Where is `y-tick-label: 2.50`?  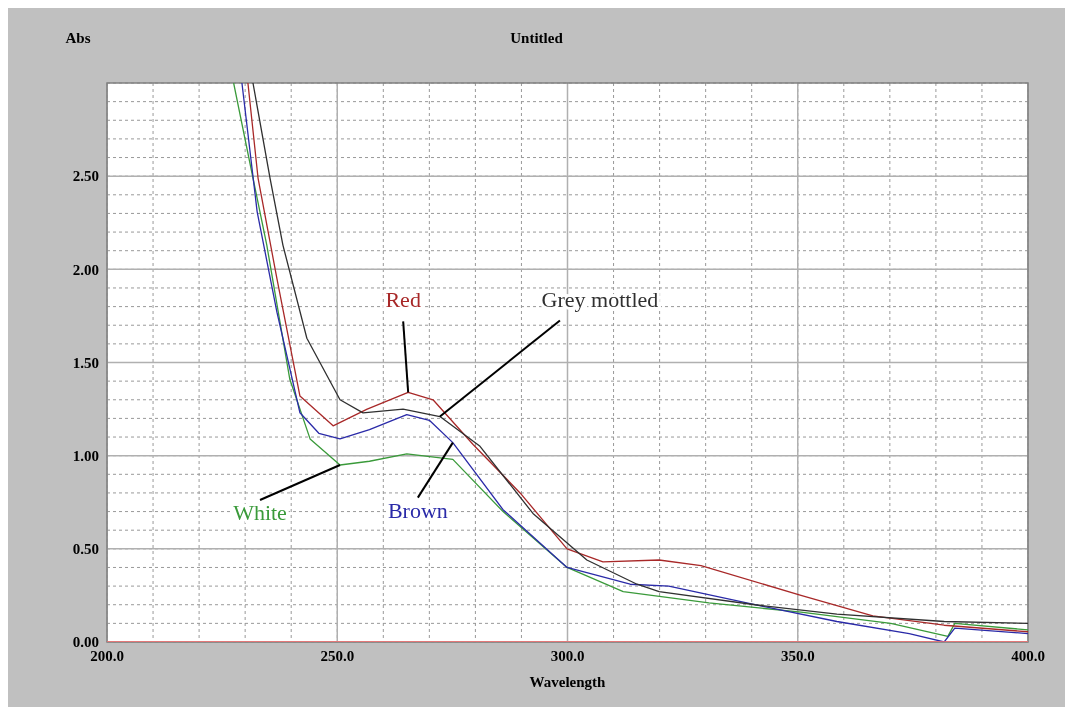 y-tick-label: 2.50 is located at coordinates (85, 176).